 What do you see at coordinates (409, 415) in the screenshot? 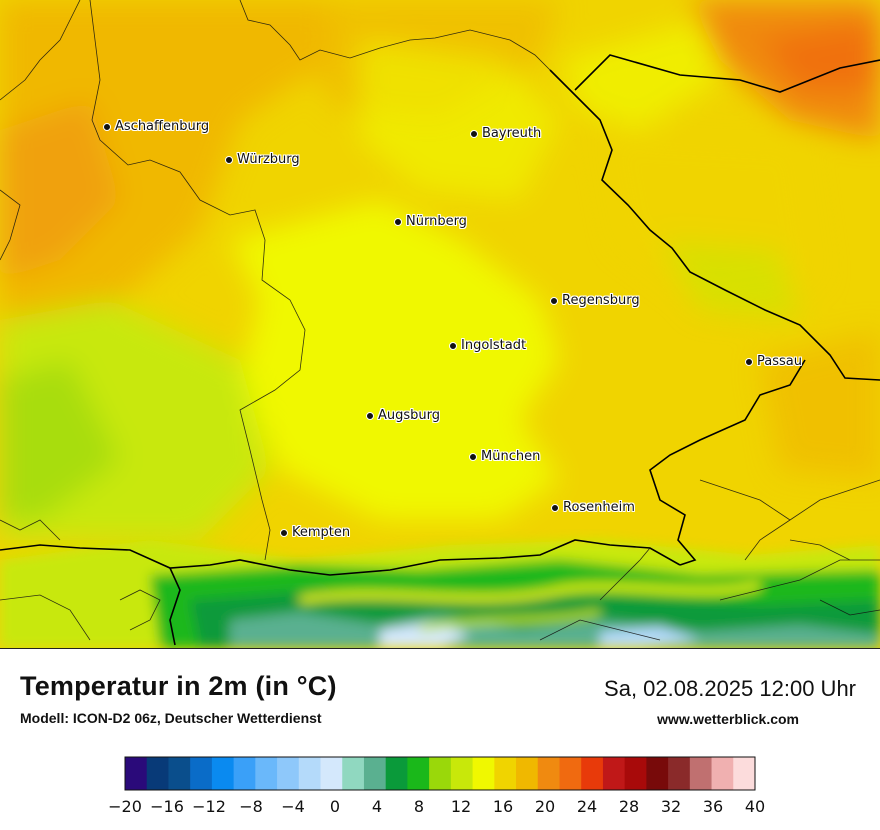
I see `city-label: Augsburg` at bounding box center [409, 415].